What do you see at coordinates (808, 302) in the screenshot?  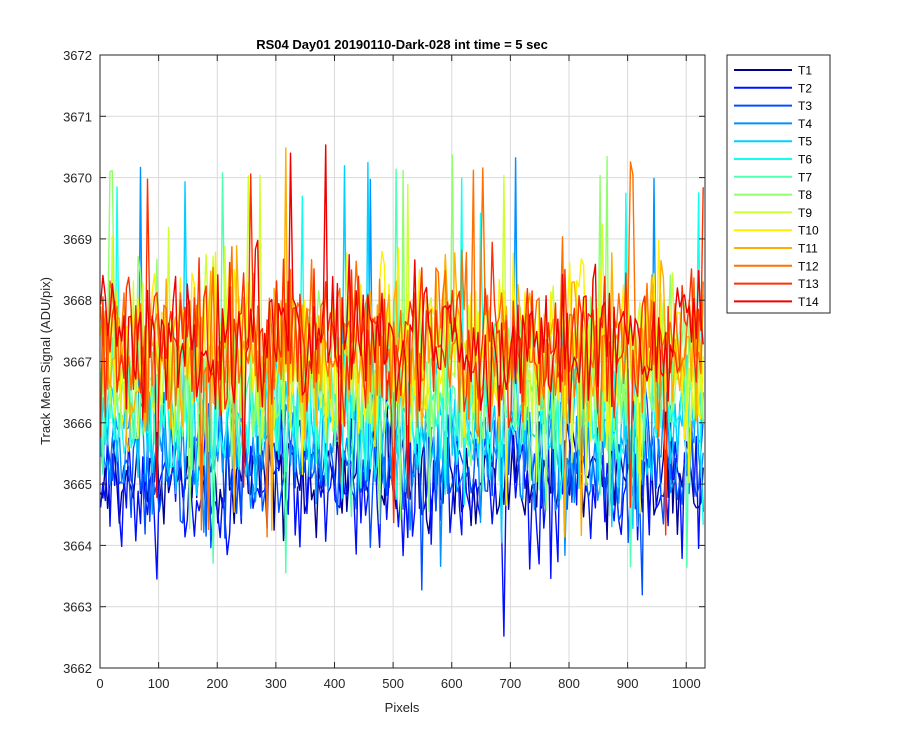 I see `legend-label-t14: T14` at bounding box center [808, 302].